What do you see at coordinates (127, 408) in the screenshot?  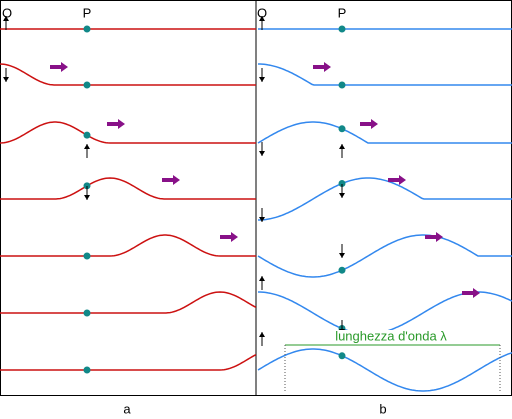 I see `panel-caption: a` at bounding box center [127, 408].